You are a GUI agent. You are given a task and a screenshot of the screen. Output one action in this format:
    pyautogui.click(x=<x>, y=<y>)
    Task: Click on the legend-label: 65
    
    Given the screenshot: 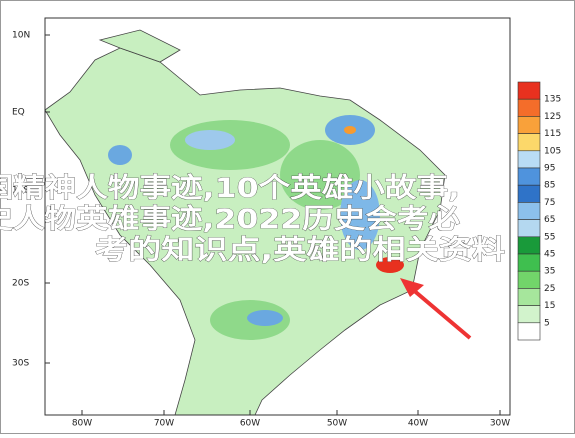 What is the action you would take?
    pyautogui.click(x=549, y=220)
    